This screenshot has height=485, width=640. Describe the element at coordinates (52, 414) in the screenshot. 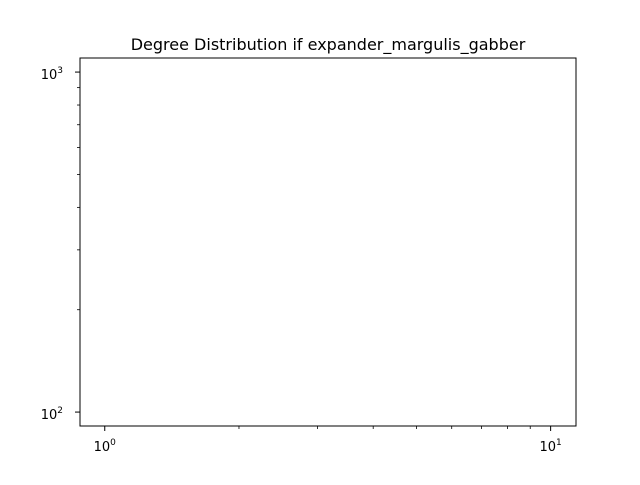

I see `y-tick-label: 10²` at that location.